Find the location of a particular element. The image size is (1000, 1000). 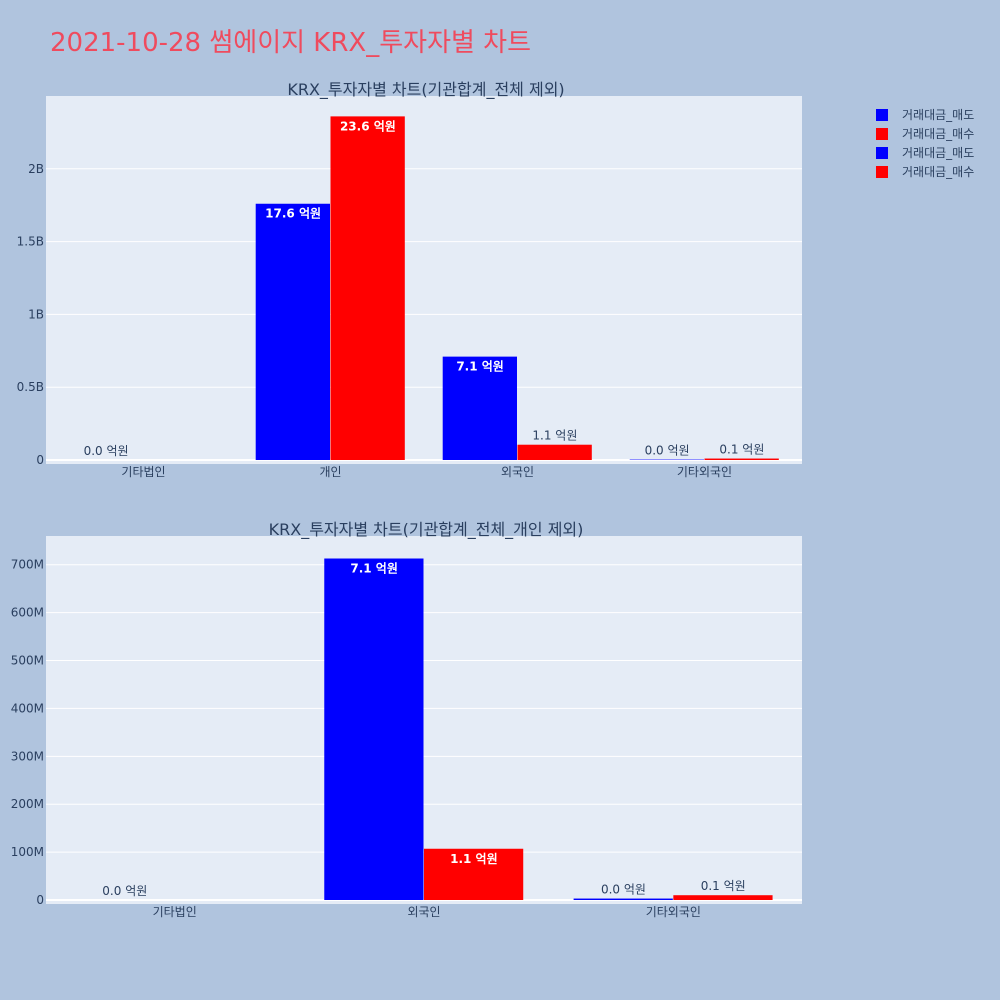

y-tick-label: 500M is located at coordinates (27, 661).